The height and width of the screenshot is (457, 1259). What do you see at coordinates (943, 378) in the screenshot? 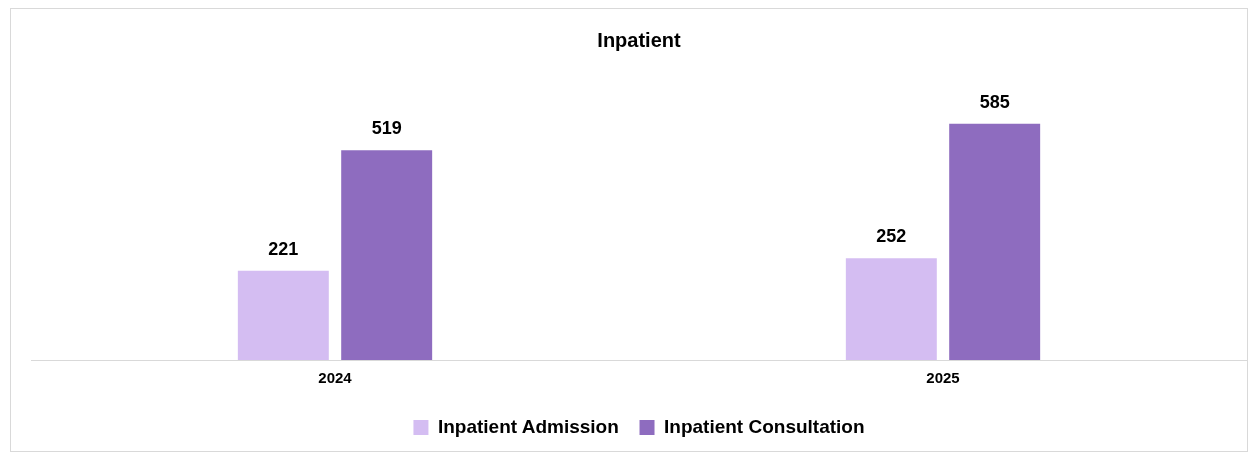
I see `x-tick-label: 2025` at bounding box center [943, 378].